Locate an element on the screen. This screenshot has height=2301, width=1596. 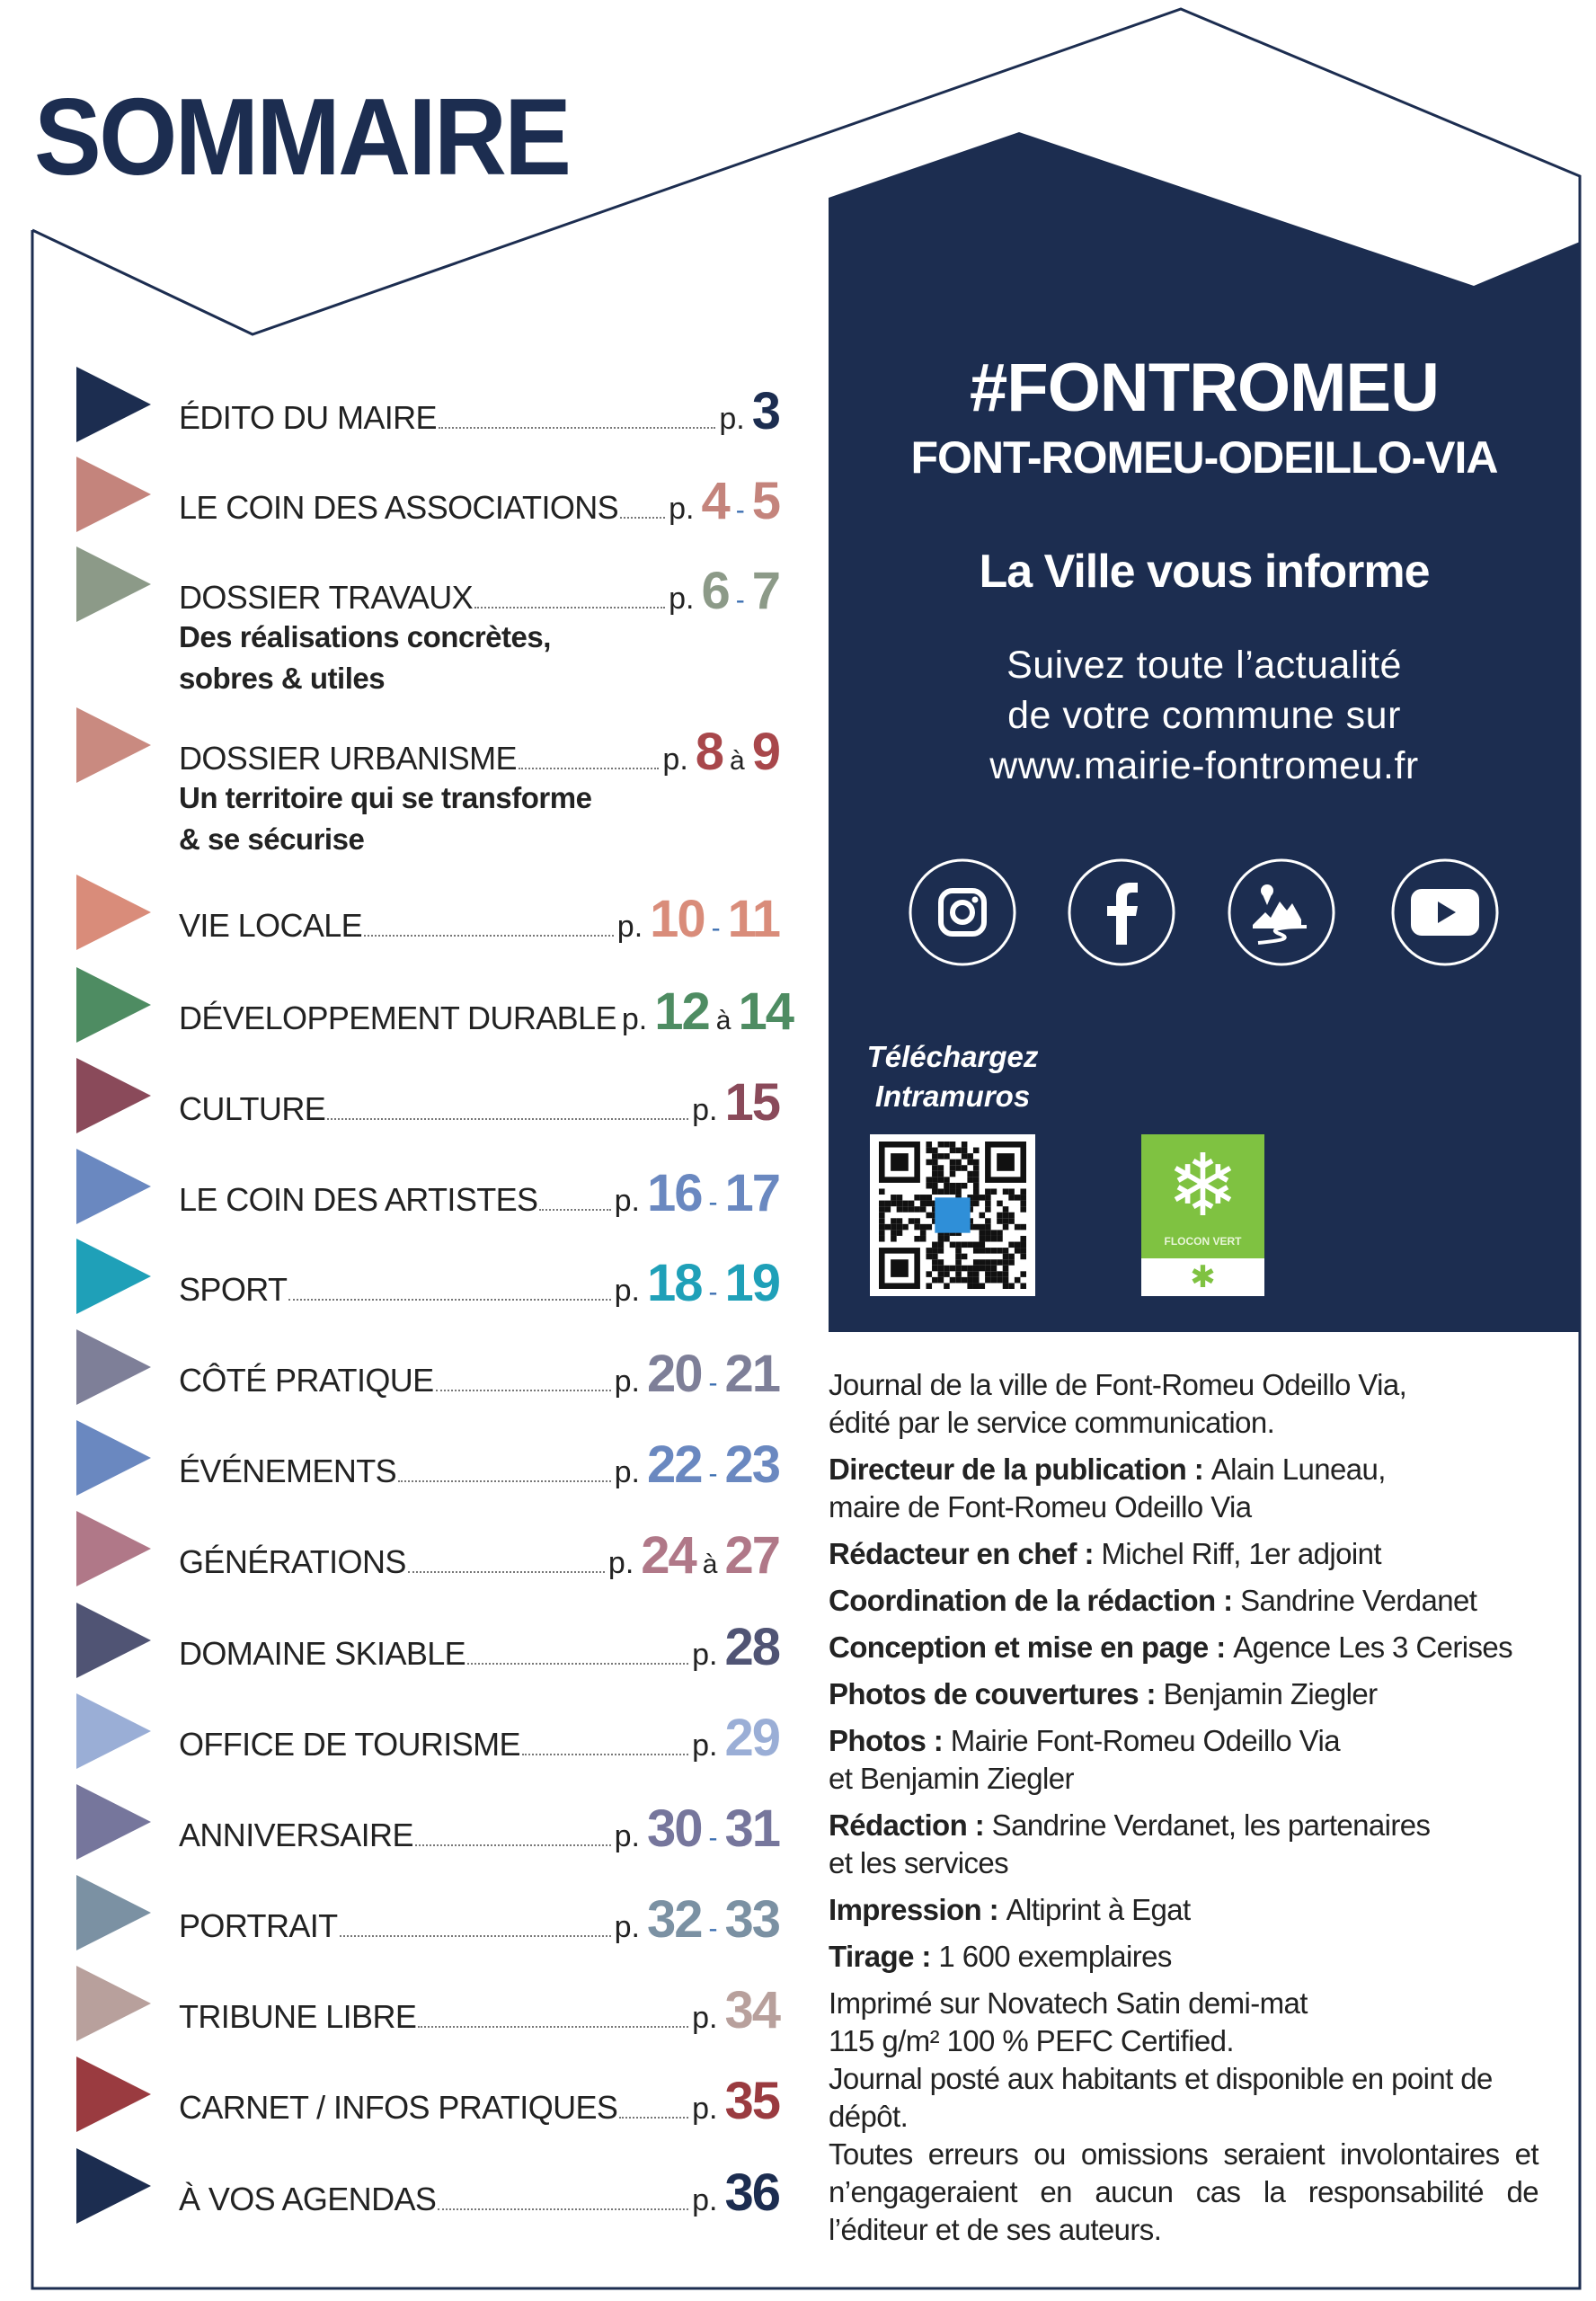
credit-line: Tirage : 1 600 exemplaires is located at coordinates (1183, 1957).